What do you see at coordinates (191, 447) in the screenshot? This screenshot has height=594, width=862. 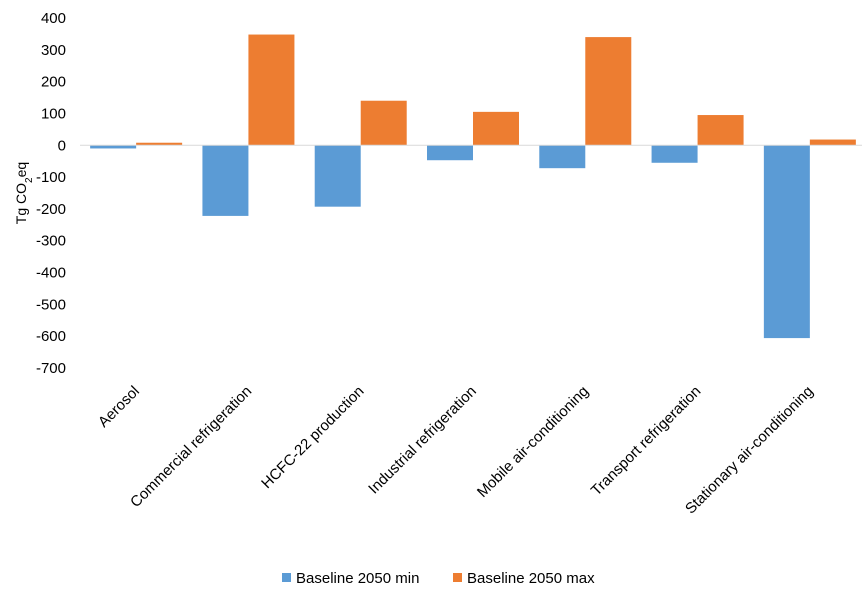 I see `x-category-label: Commercial refrigeration` at bounding box center [191, 447].